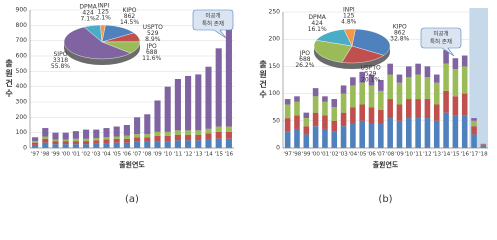  Describe the element at coordinates (151, 58) in the screenshot. I see `pie-percent: 11.6%` at that location.